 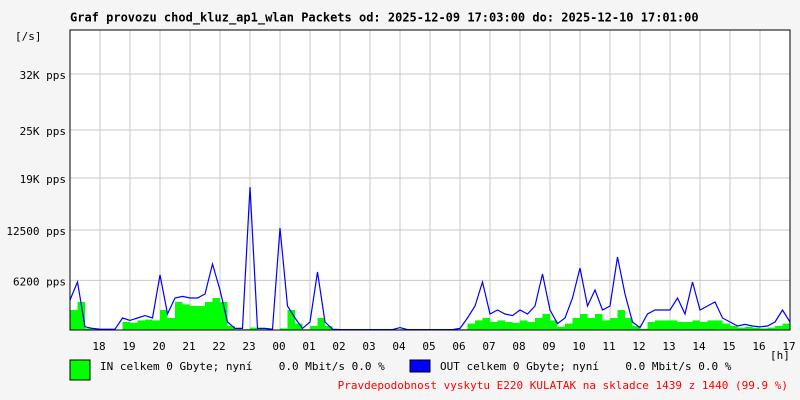 What do you see at coordinates (728, 346) in the screenshot?
I see `x-tick-label: 15` at bounding box center [728, 346].